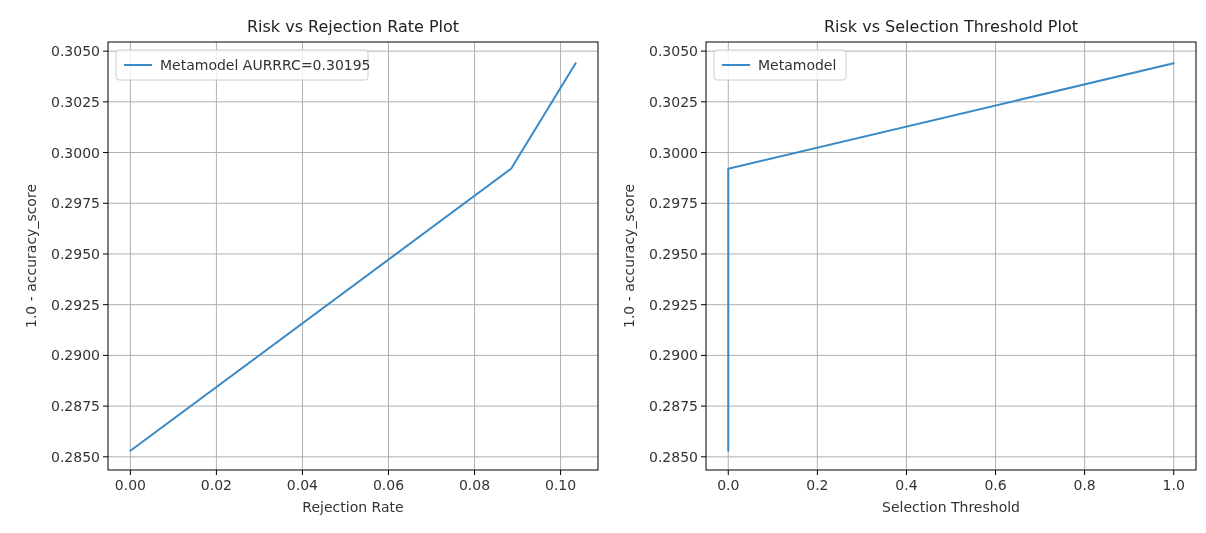 The image size is (1206, 533). Describe the element at coordinates (265, 65) in the screenshot. I see `legend-label: Metamodel AURRRC=0.30195` at that location.